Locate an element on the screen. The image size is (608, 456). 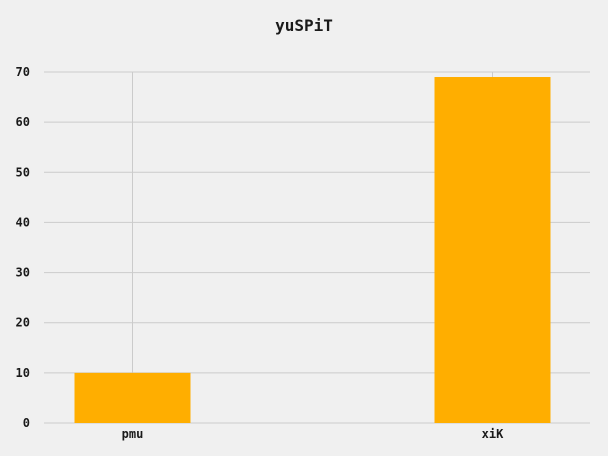
bar-xiK is located at coordinates (492, 250).